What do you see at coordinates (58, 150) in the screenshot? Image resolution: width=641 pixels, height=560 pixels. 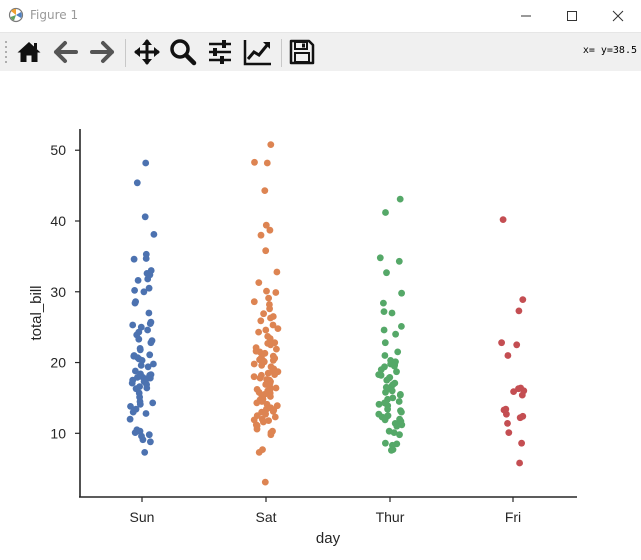 I see `y-tick-label: 50` at bounding box center [58, 150].